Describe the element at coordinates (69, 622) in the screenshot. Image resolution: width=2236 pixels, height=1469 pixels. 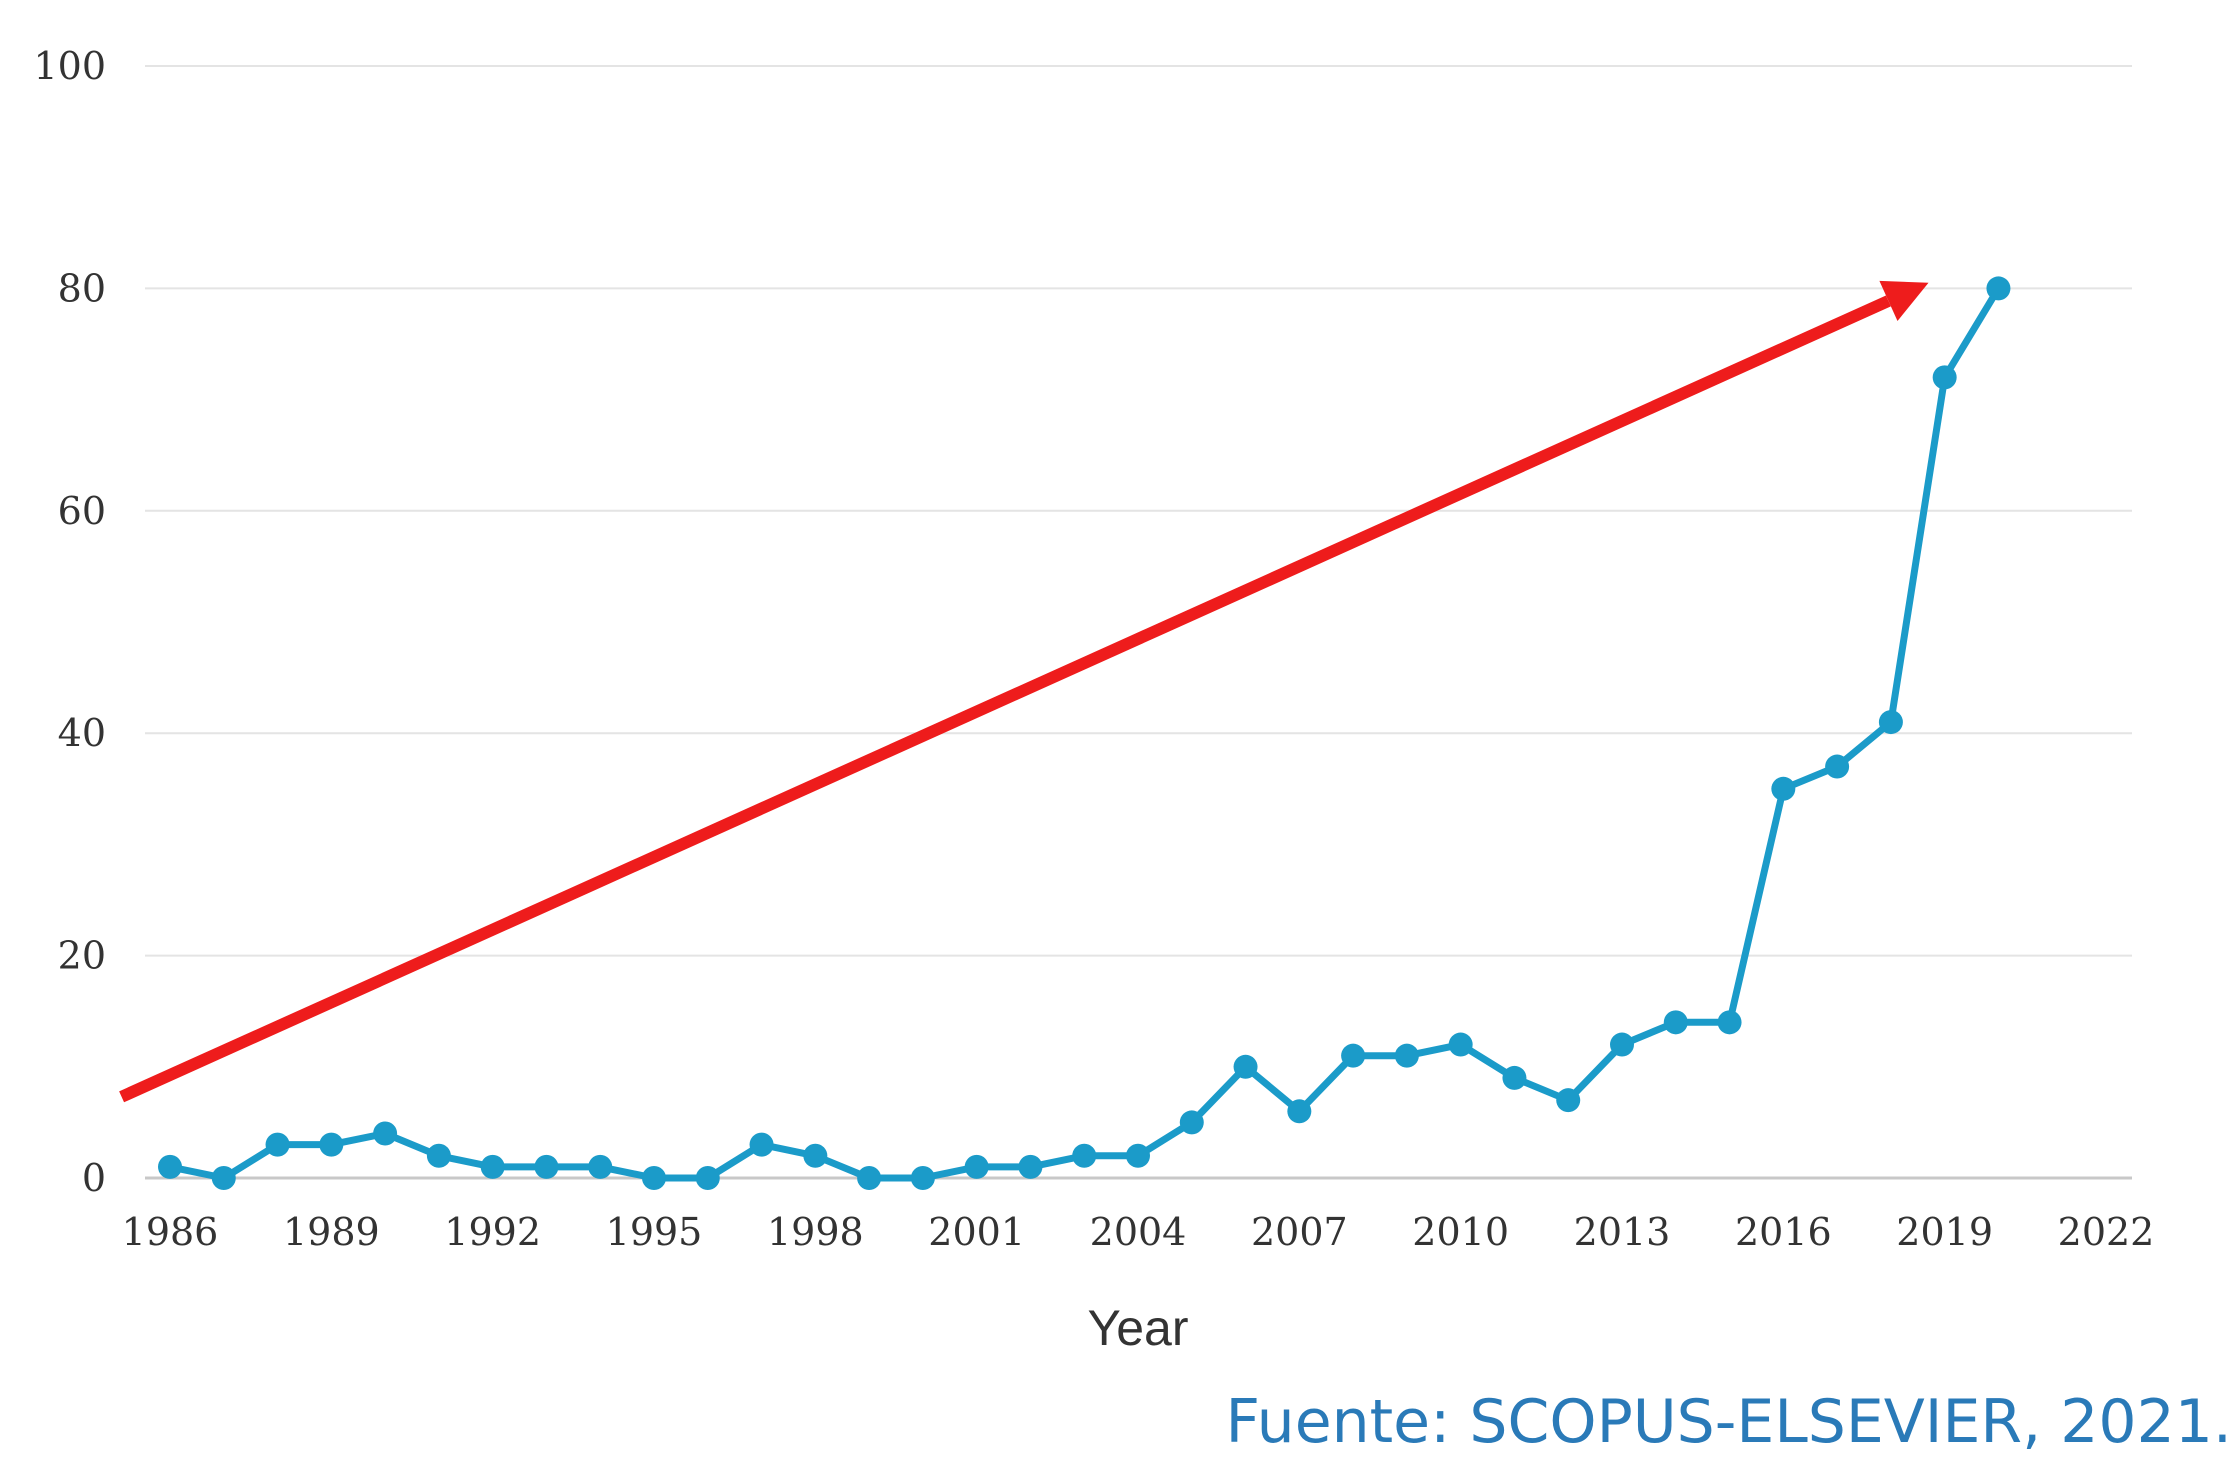
I see `y-axis-ticks: 0 20 40 60 80 100` at that location.